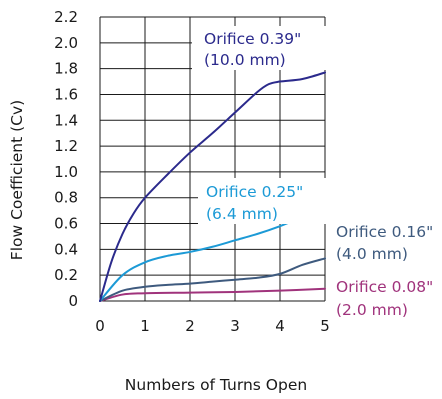 This screenshot has width=442, height=399. Describe the element at coordinates (100, 326) in the screenshot. I see `x-tick-label: 0` at that location.